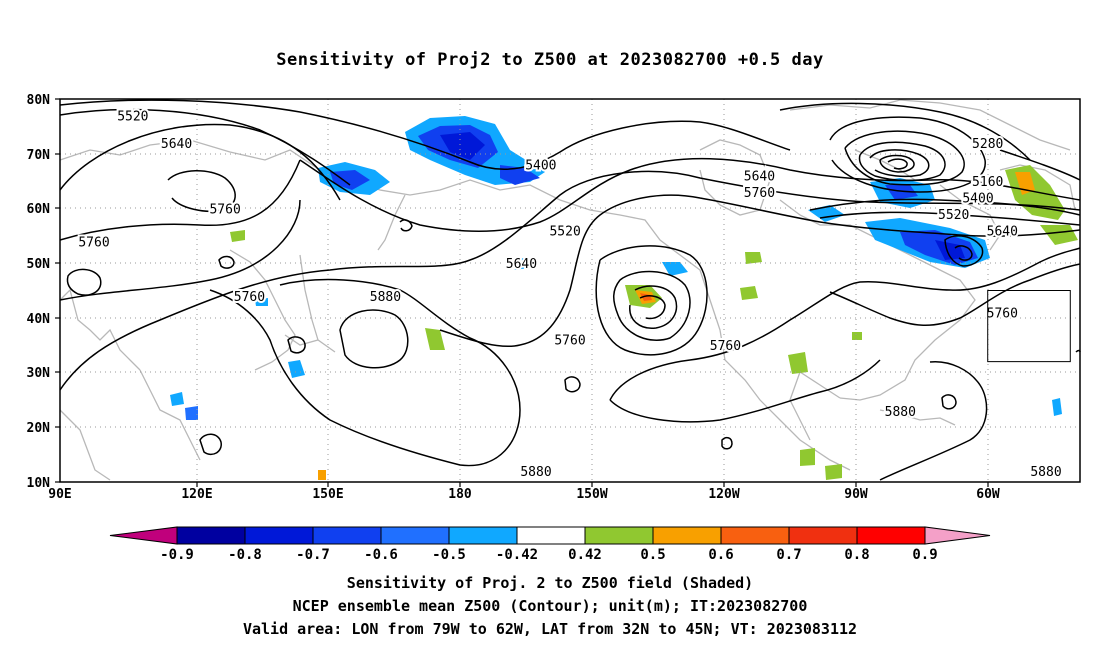 This screenshot has height=650, width=1100. What do you see at coordinates (652, 555) in the screenshot?
I see `colorbar-label: 0.5` at bounding box center [652, 555].